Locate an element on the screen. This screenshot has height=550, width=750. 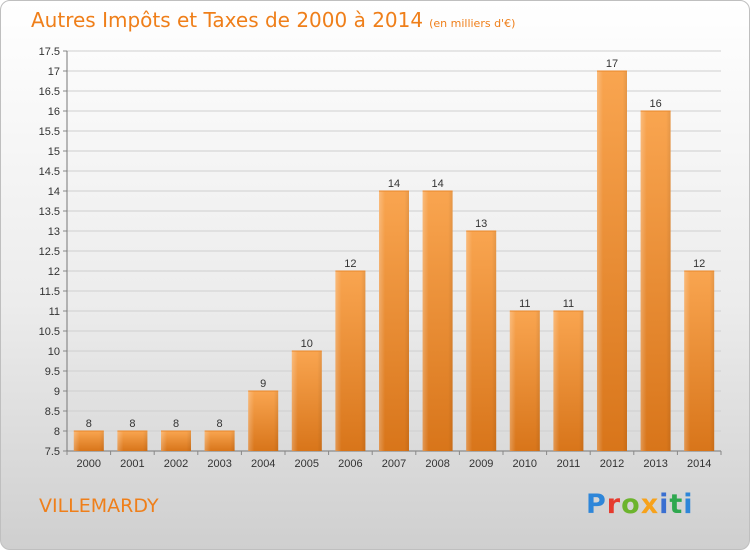
x-tick-label: 2002 is located at coordinates (176, 464).